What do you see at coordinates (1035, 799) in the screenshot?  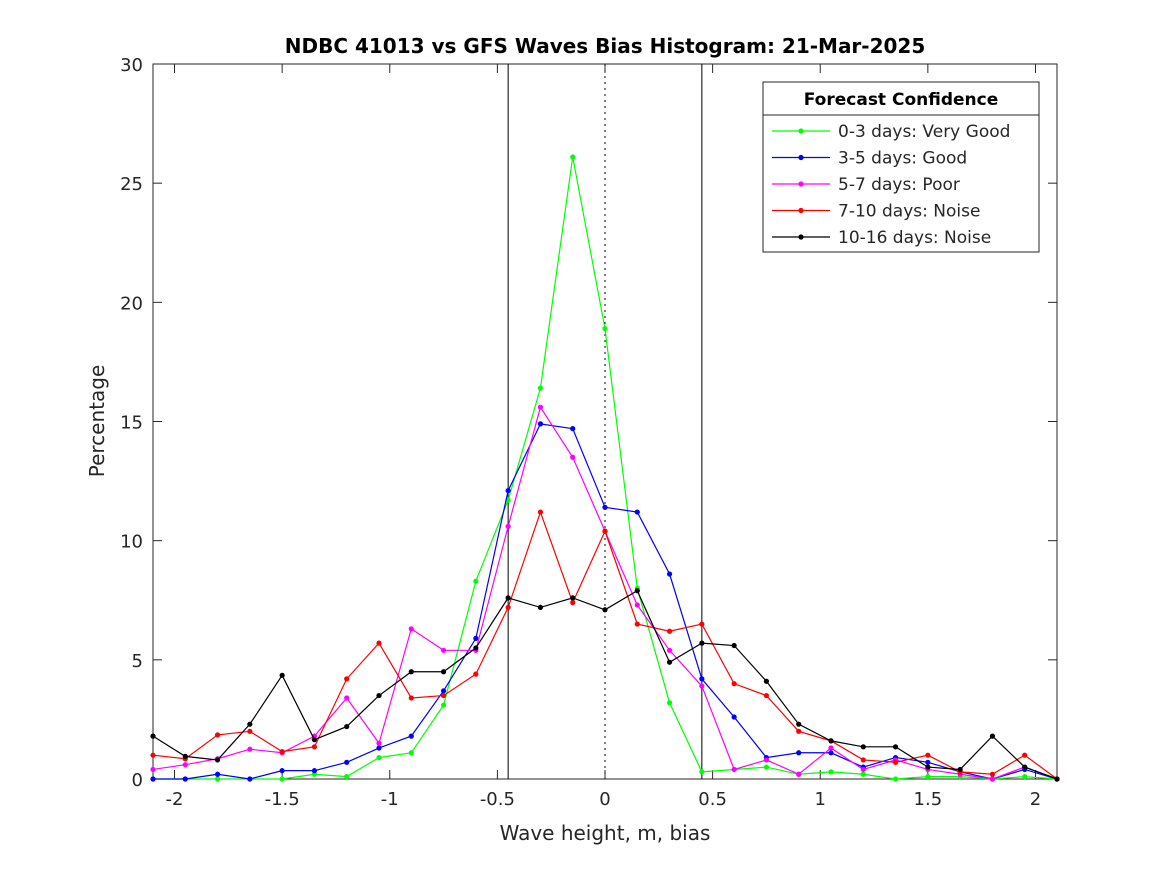 I see `x-tick-label: 2` at bounding box center [1035, 799].